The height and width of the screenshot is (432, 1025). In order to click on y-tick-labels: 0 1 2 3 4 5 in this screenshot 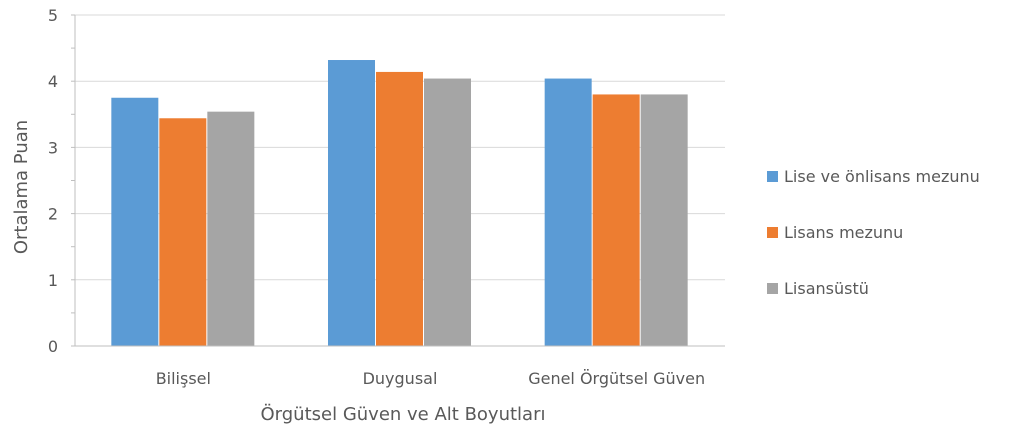, I will do `click(53, 181)`.